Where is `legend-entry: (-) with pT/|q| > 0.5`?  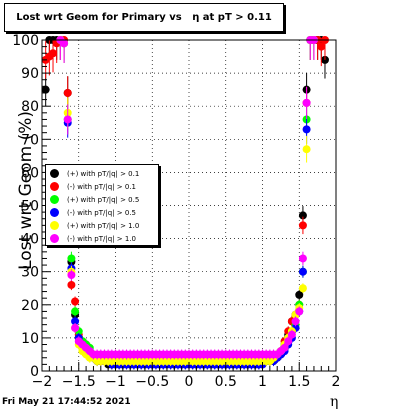
legend-entry: (-) with pT/|q| > 0.5 is located at coordinates (93, 212).